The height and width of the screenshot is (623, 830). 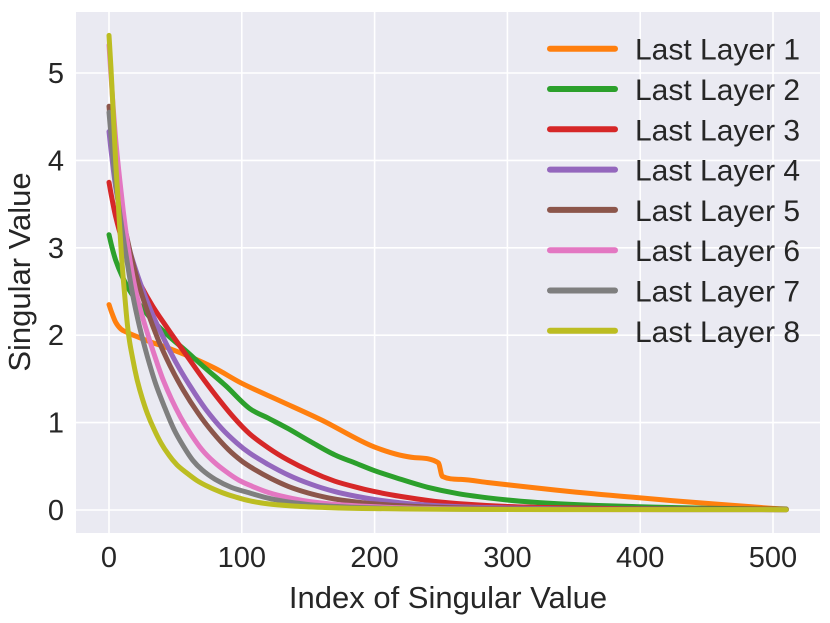 What do you see at coordinates (374, 558) in the screenshot?
I see `x-tick-label: 200` at bounding box center [374, 558].